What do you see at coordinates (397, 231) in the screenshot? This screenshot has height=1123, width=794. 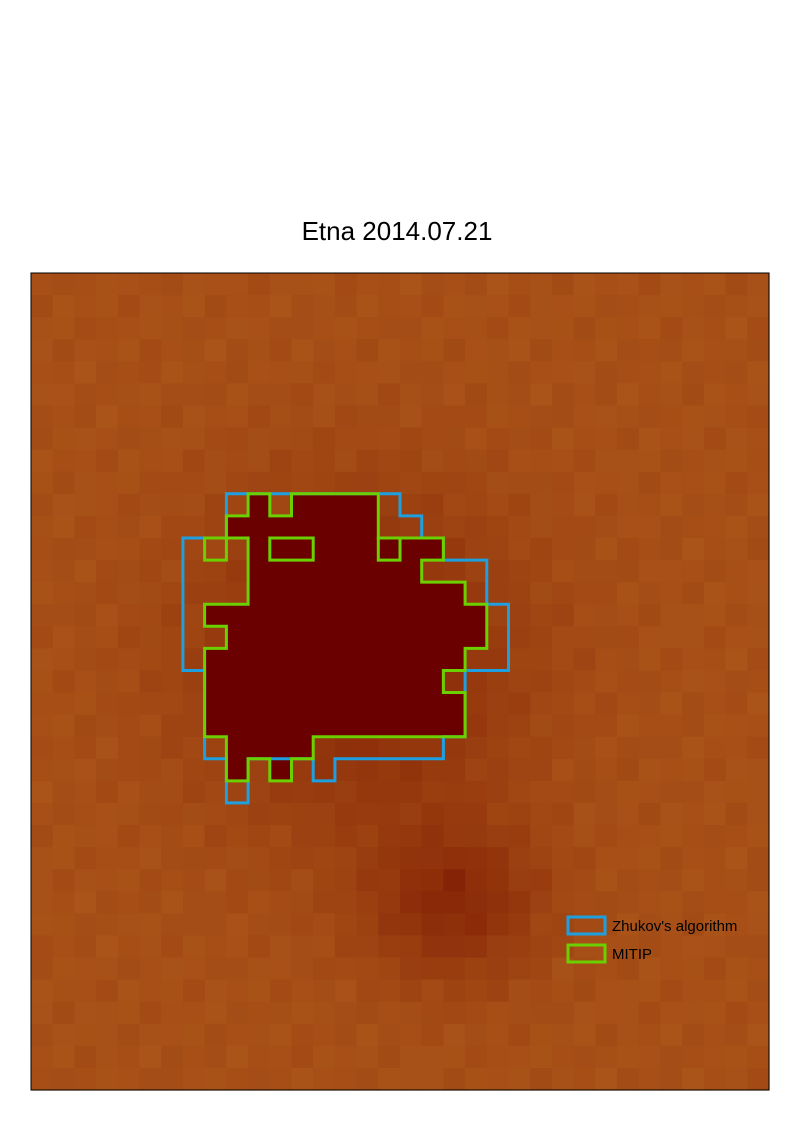 I see `chart-title: Etna 2014.07.21` at bounding box center [397, 231].